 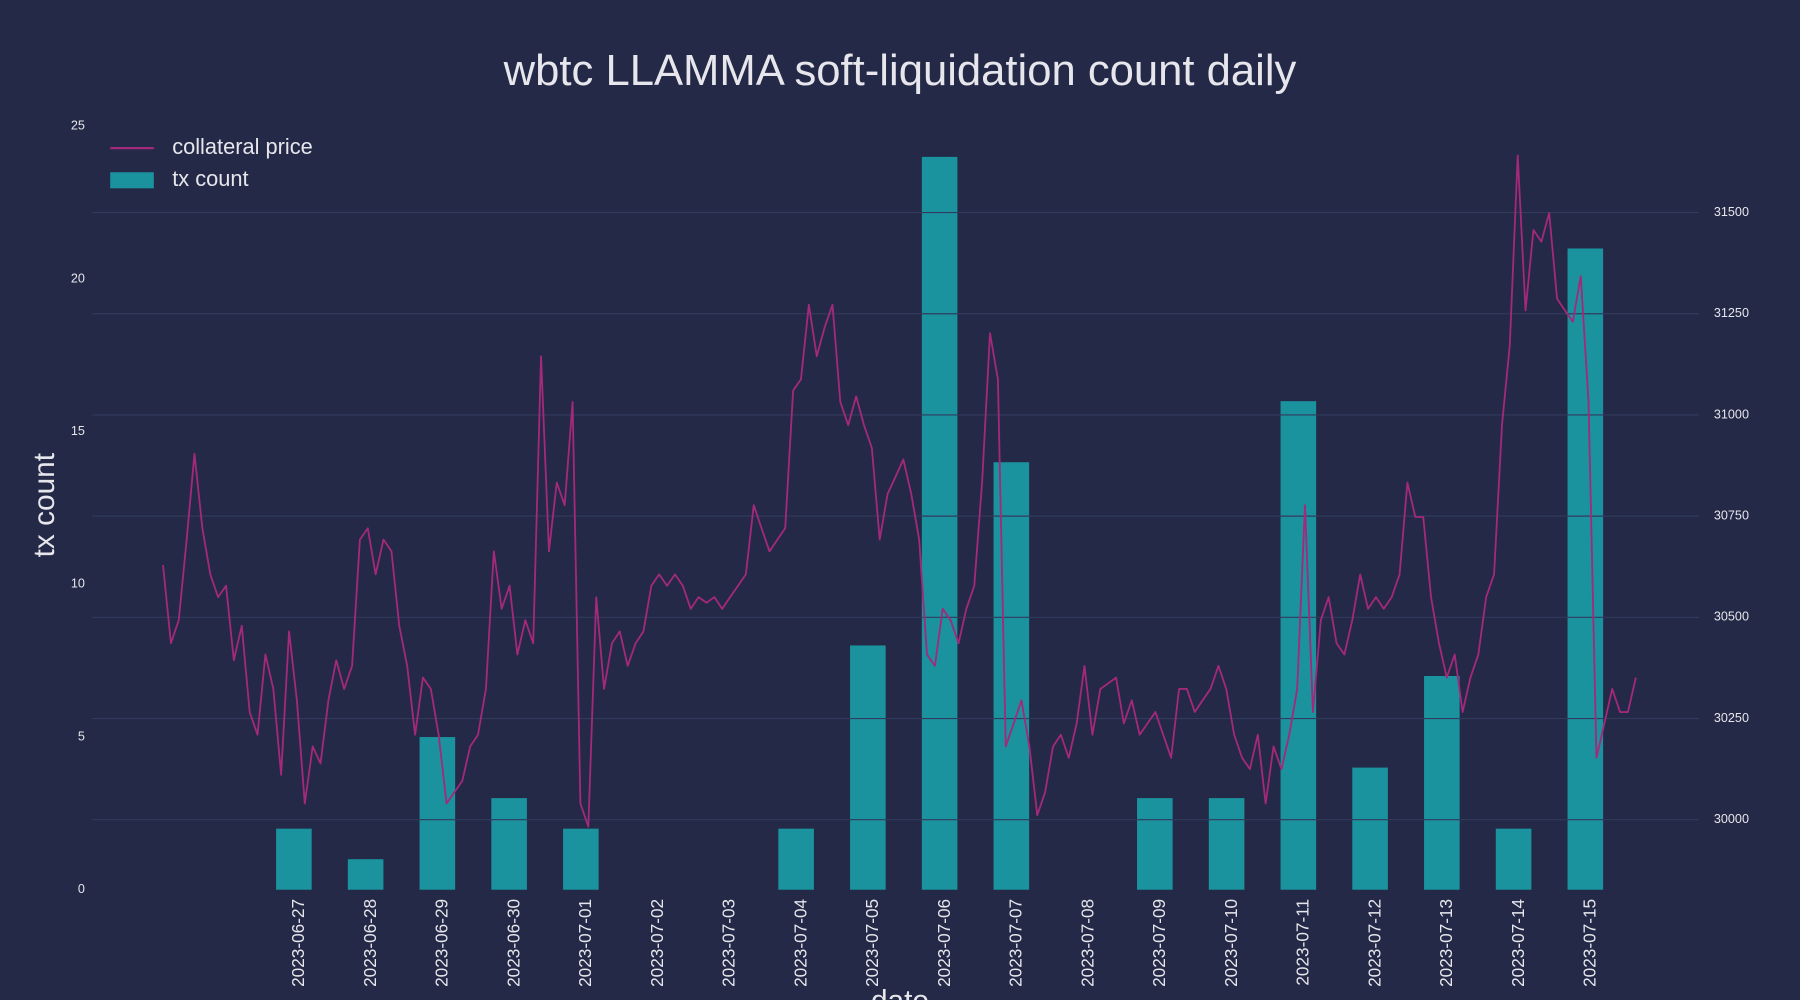 I want to click on x-tick-label: 2023-07-01, so click(x=585, y=943).